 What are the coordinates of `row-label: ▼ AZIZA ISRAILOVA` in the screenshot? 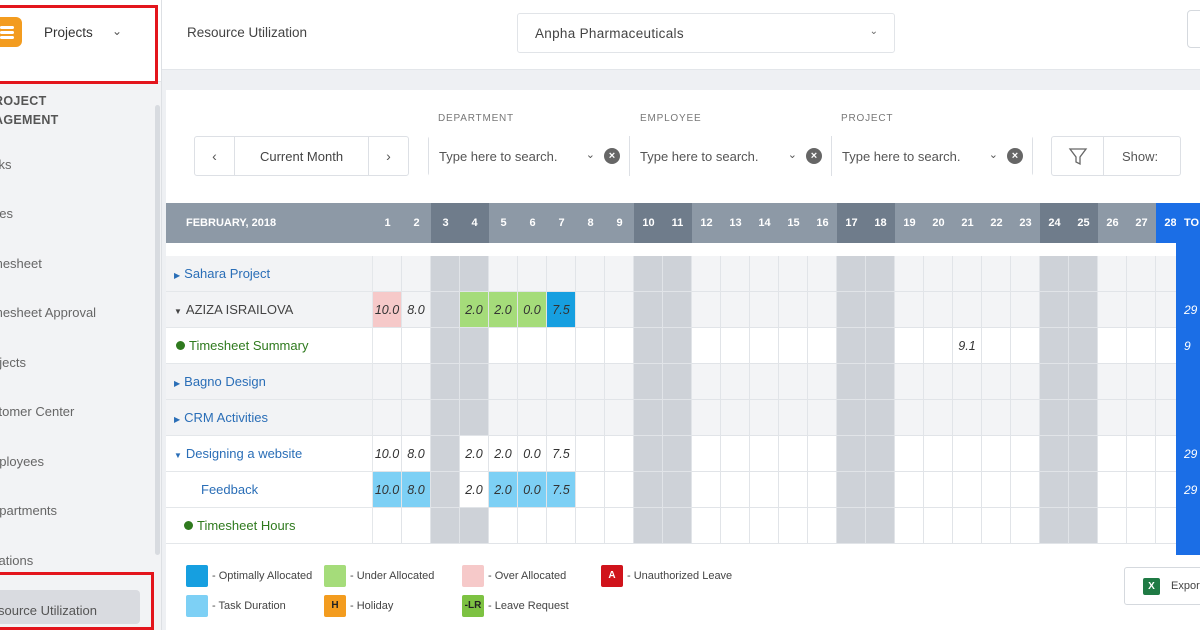 It's located at (269, 310).